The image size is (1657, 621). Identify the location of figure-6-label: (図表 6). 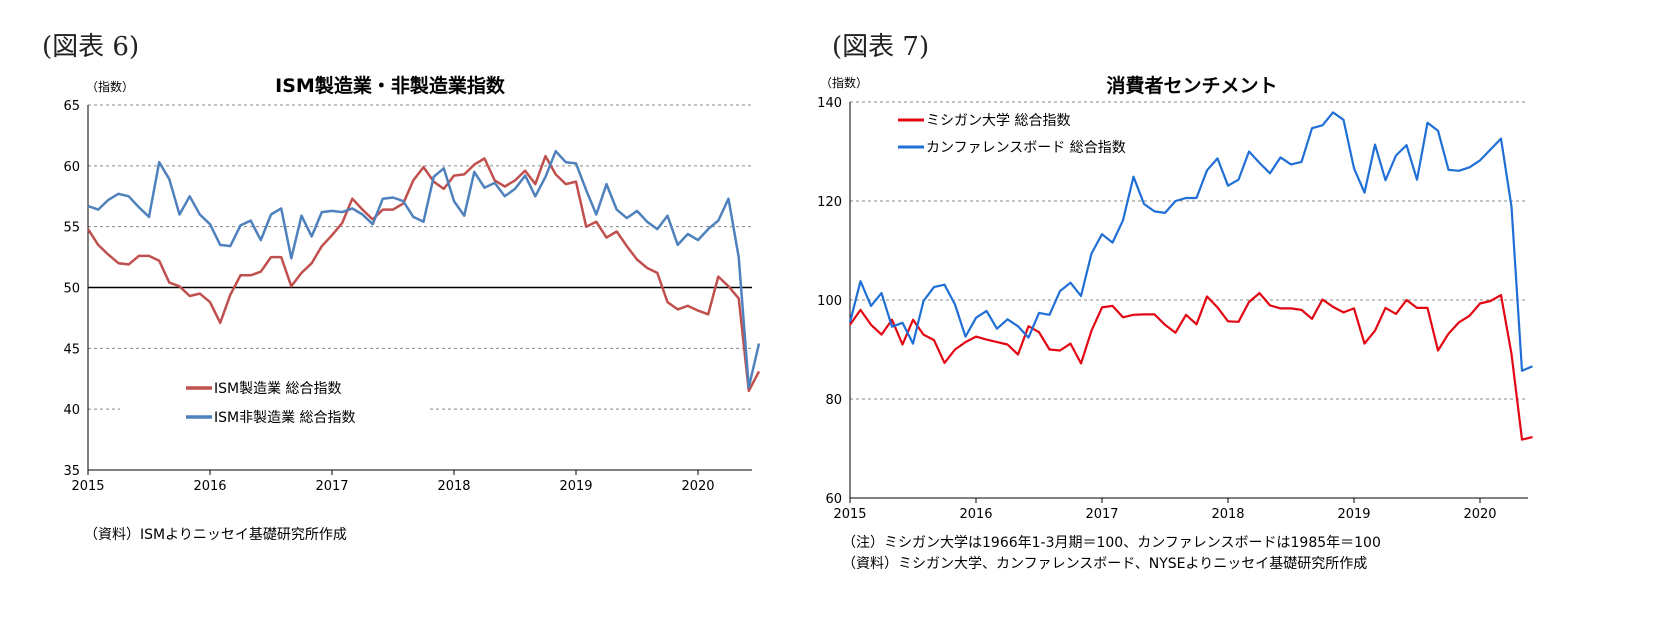
(91, 47).